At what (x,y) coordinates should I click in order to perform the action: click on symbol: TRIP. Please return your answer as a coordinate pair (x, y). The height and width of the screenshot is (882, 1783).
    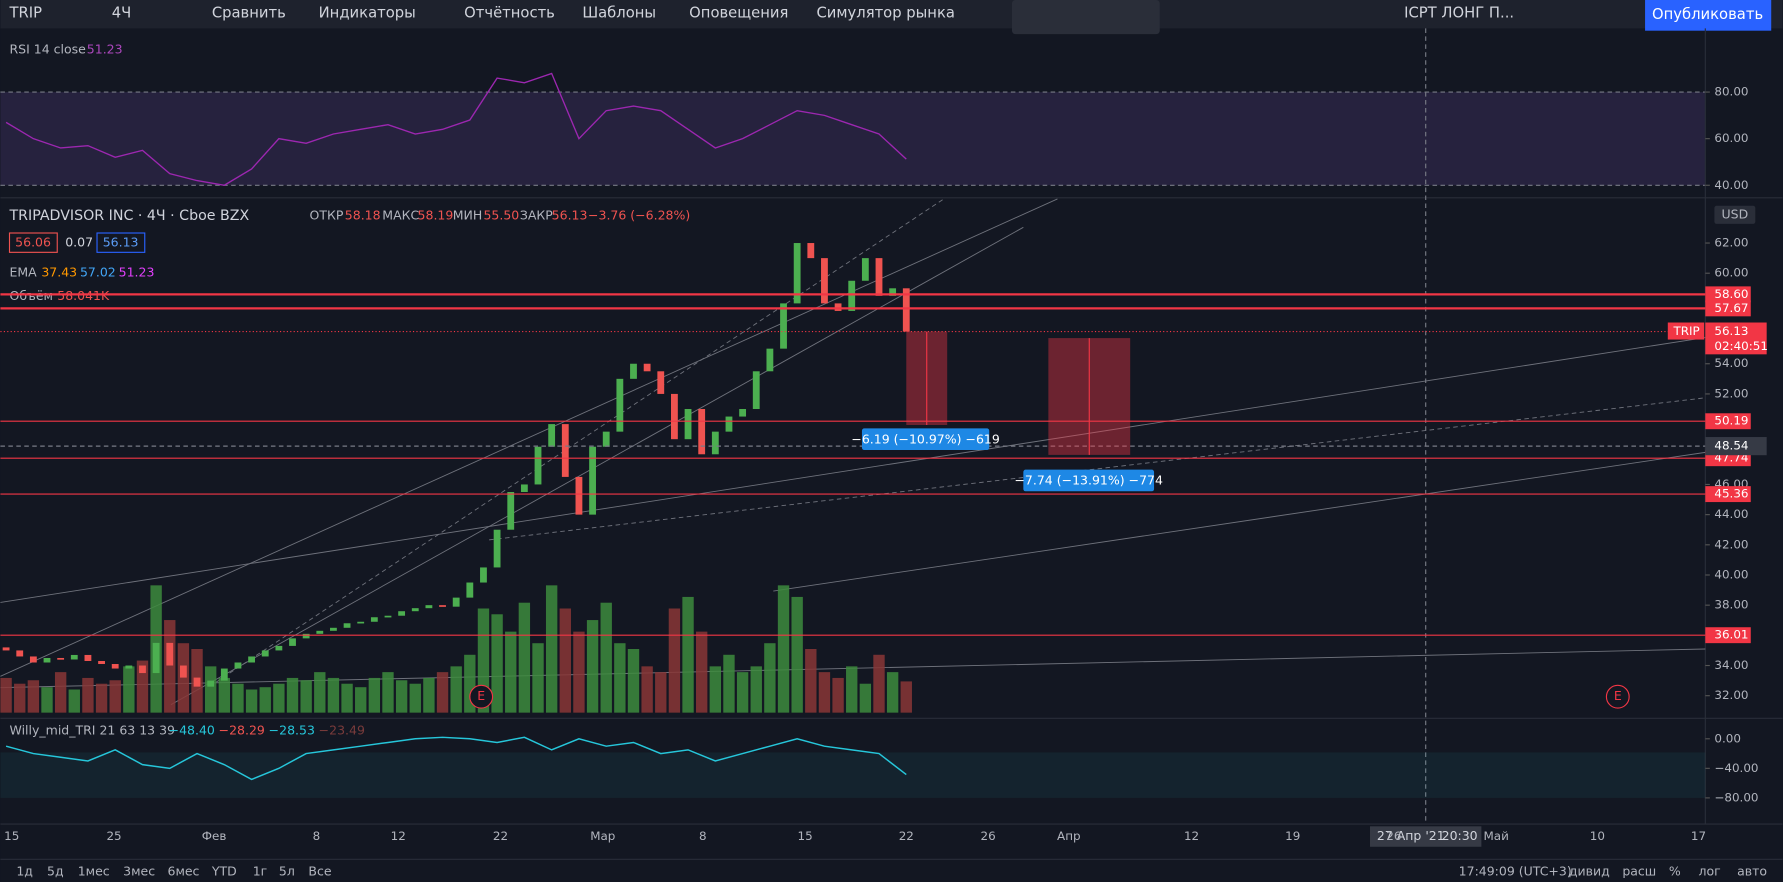
    Looking at the image, I should click on (26, 13).